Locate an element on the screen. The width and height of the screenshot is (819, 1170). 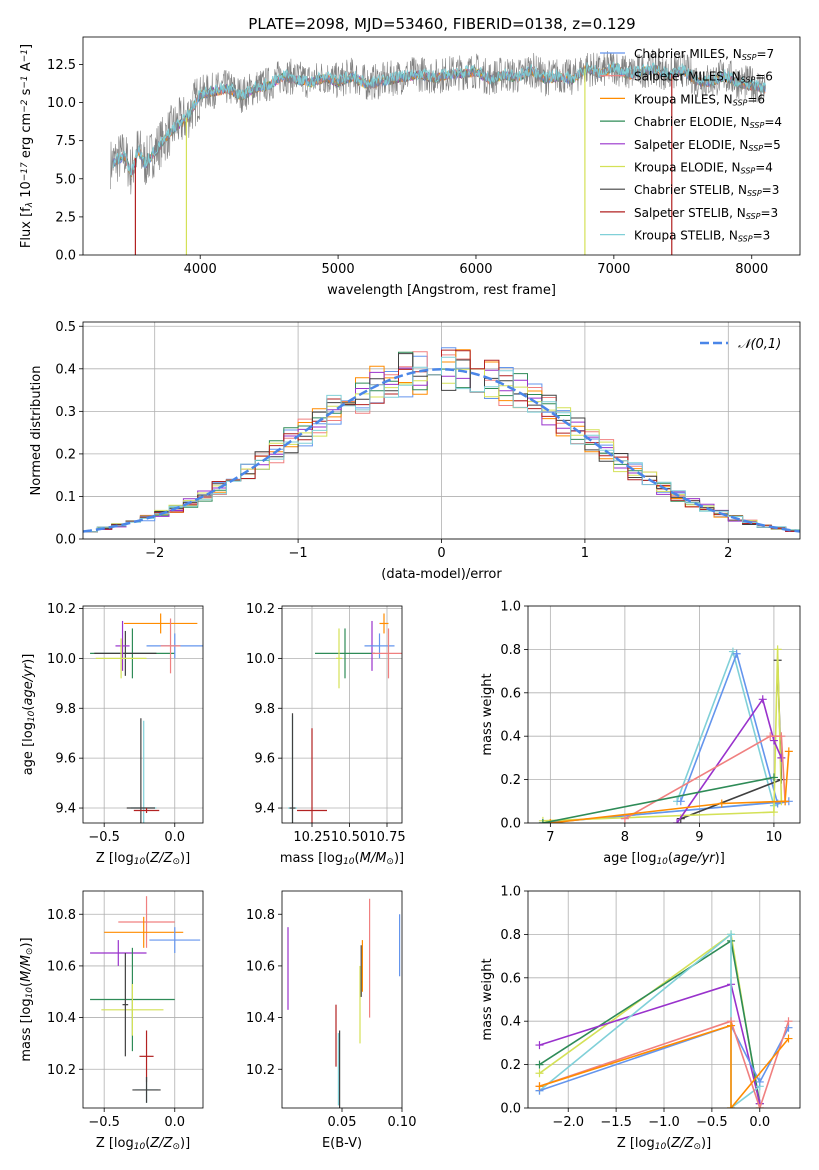
x-tick-label: −0.5 is located at coordinates (712, 1122).